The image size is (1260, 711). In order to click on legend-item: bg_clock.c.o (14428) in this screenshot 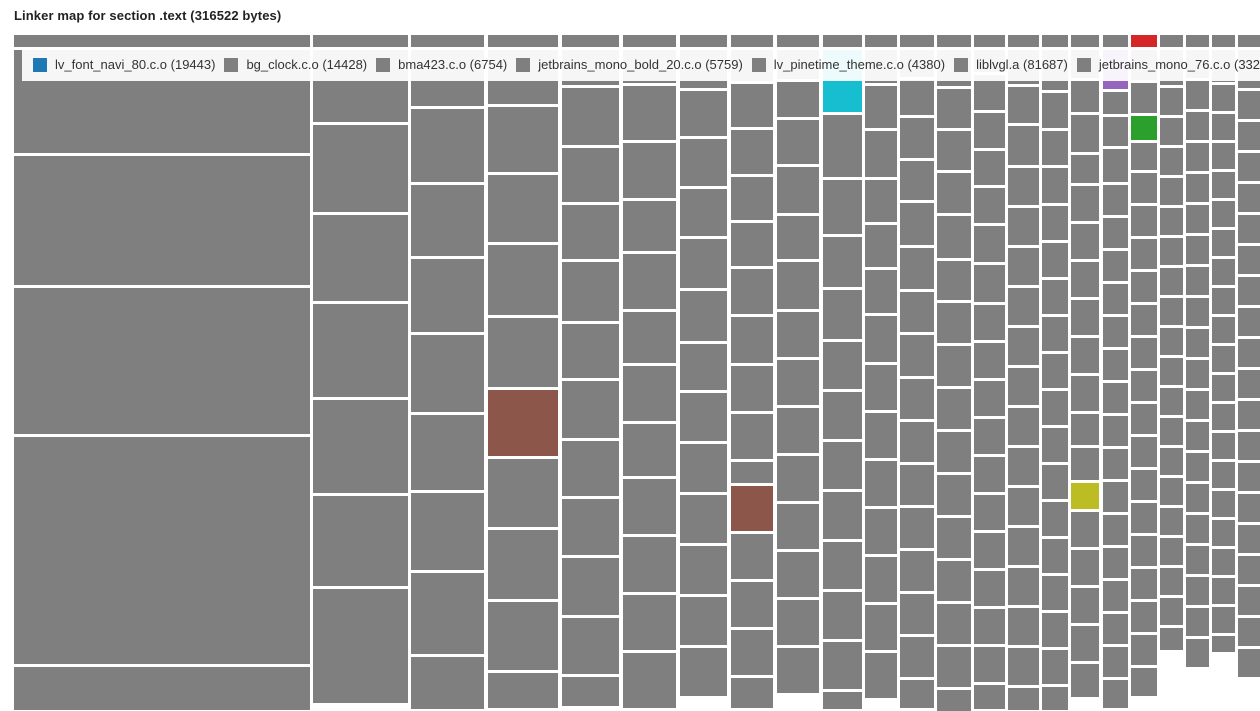, I will do `click(295, 64)`.